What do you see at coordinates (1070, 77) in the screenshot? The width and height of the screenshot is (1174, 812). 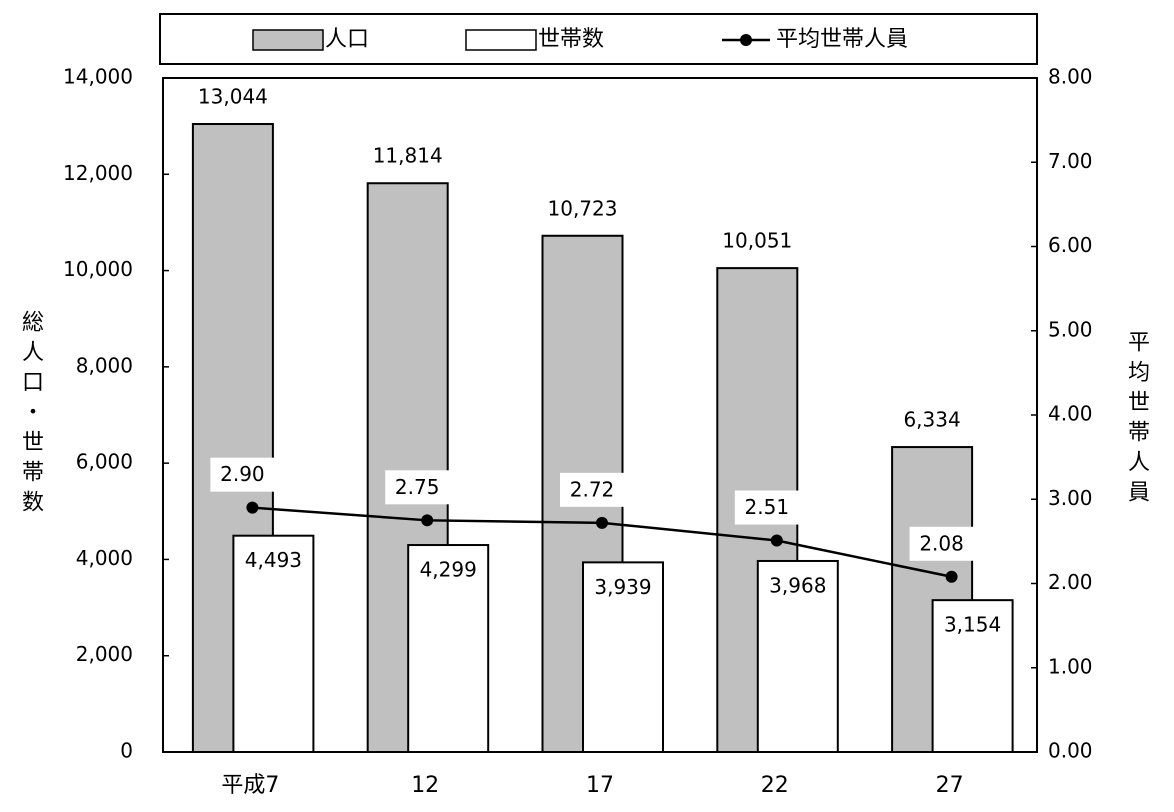 I see `y2-tick-label: 8.00` at bounding box center [1070, 77].